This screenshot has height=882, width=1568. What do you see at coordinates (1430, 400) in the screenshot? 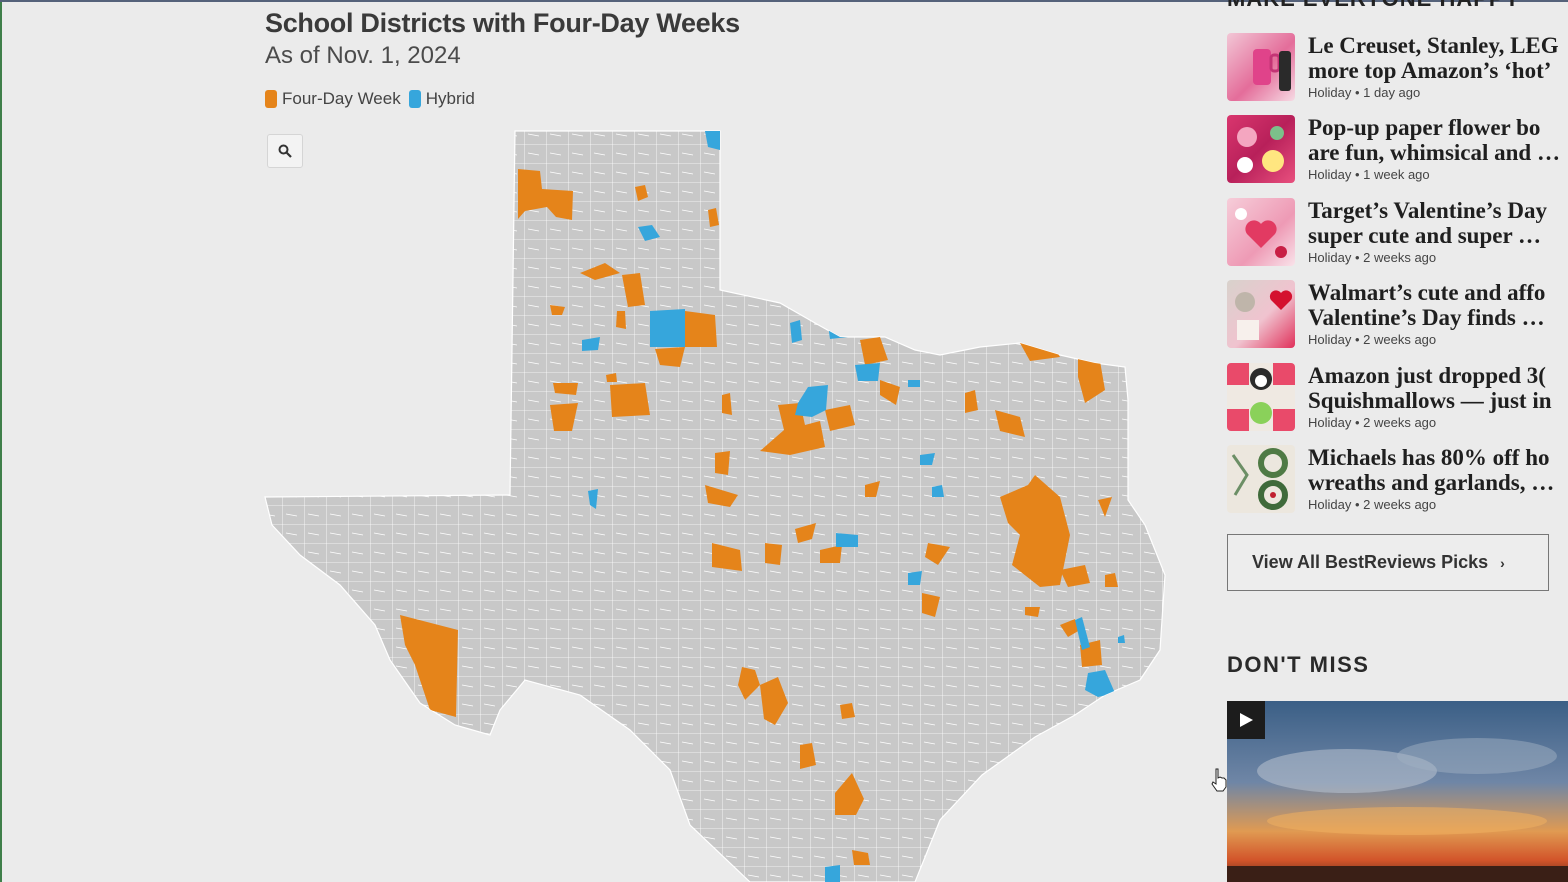
I see `headline-line-2: Squishmallows — just in` at bounding box center [1430, 400].